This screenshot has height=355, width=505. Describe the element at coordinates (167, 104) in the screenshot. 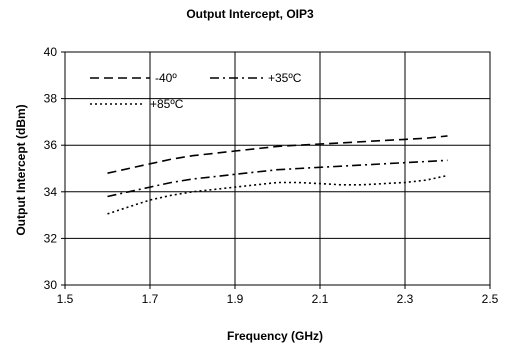

I see `legend-label-2: +85ºC` at that location.